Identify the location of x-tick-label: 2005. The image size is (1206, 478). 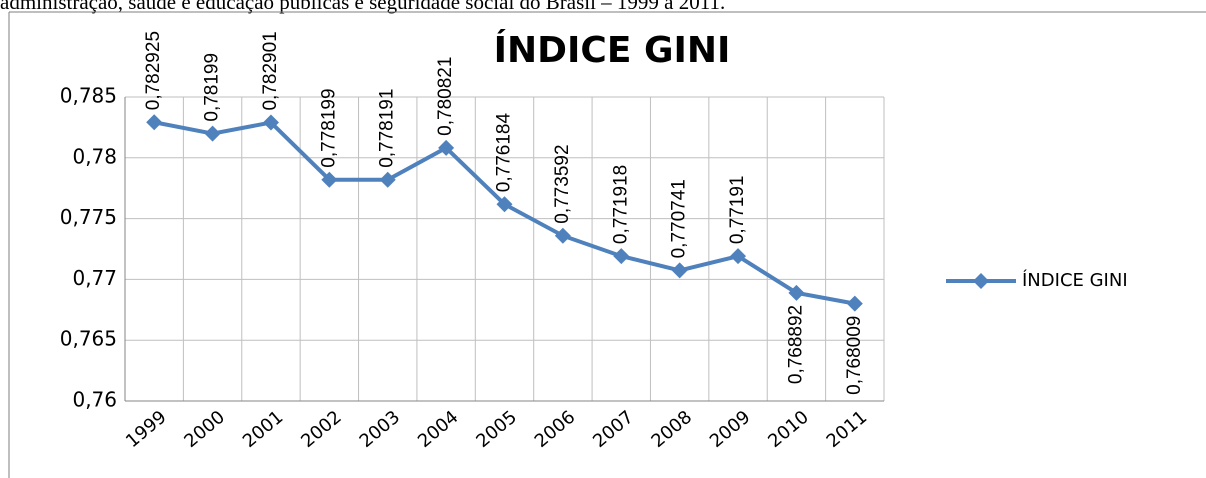
(496, 430).